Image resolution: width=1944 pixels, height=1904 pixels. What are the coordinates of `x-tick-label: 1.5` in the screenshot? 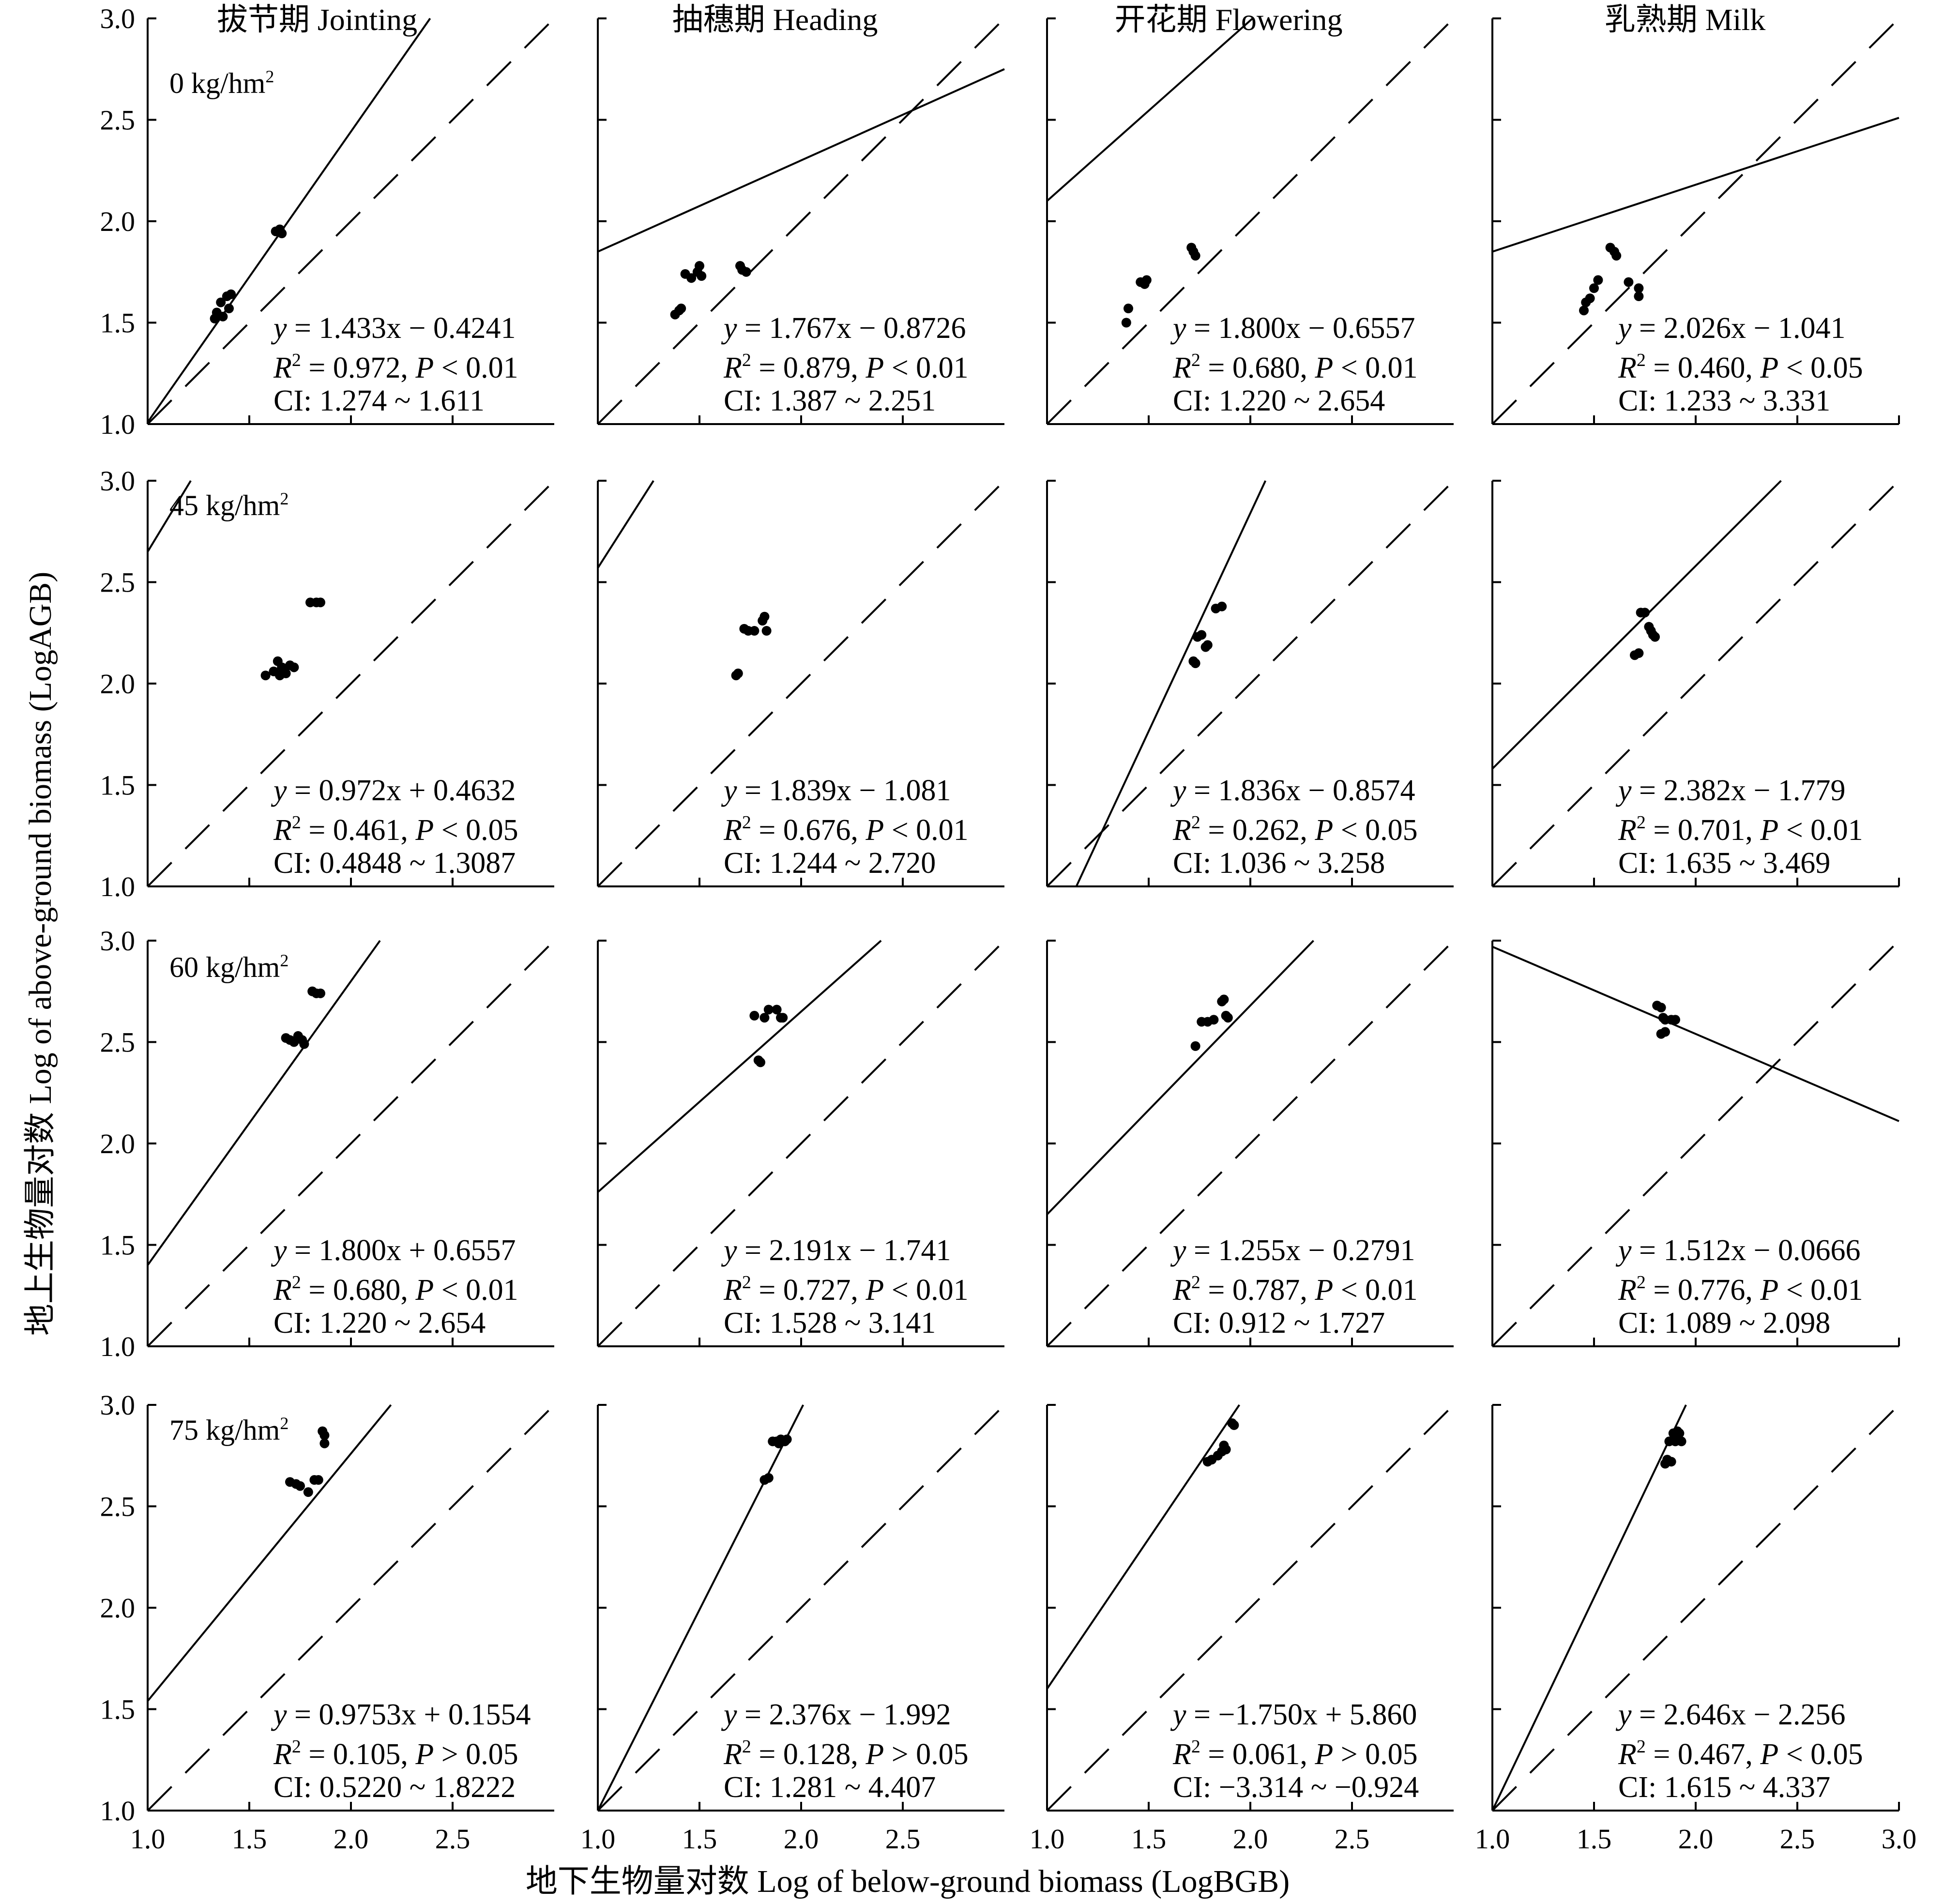 It's located at (700, 1839).